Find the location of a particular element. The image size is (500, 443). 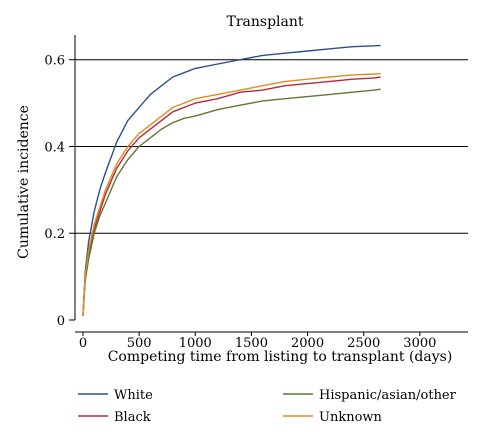

y-axis-label: Cumulative incidence is located at coordinates (24, 182).